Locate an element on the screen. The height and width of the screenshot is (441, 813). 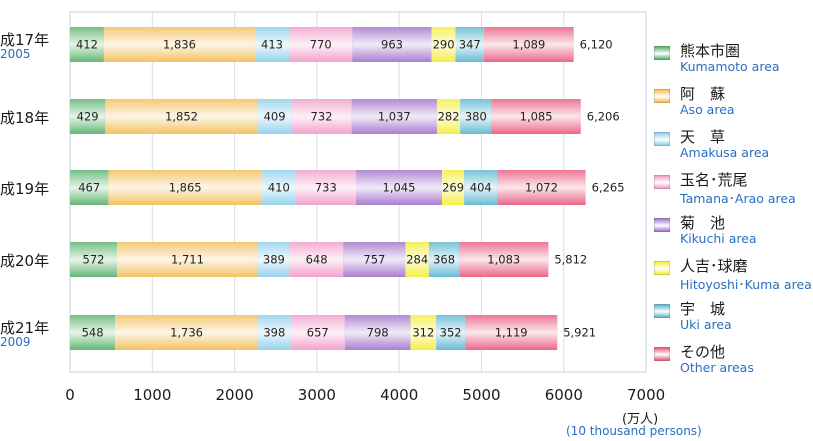
x-axis-unit-jp: (万人) is located at coordinates (640, 419).